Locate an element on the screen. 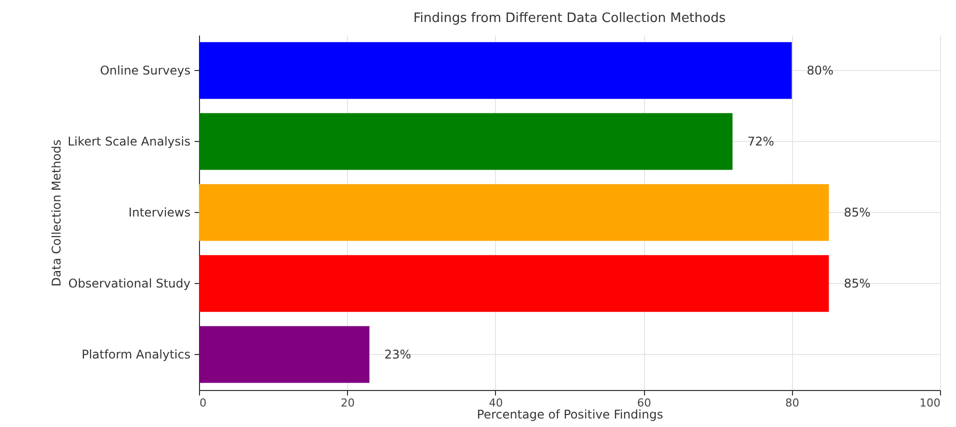 This screenshot has width=956, height=427. chart-title: Findings from Different Data Collection Methods is located at coordinates (569, 18).